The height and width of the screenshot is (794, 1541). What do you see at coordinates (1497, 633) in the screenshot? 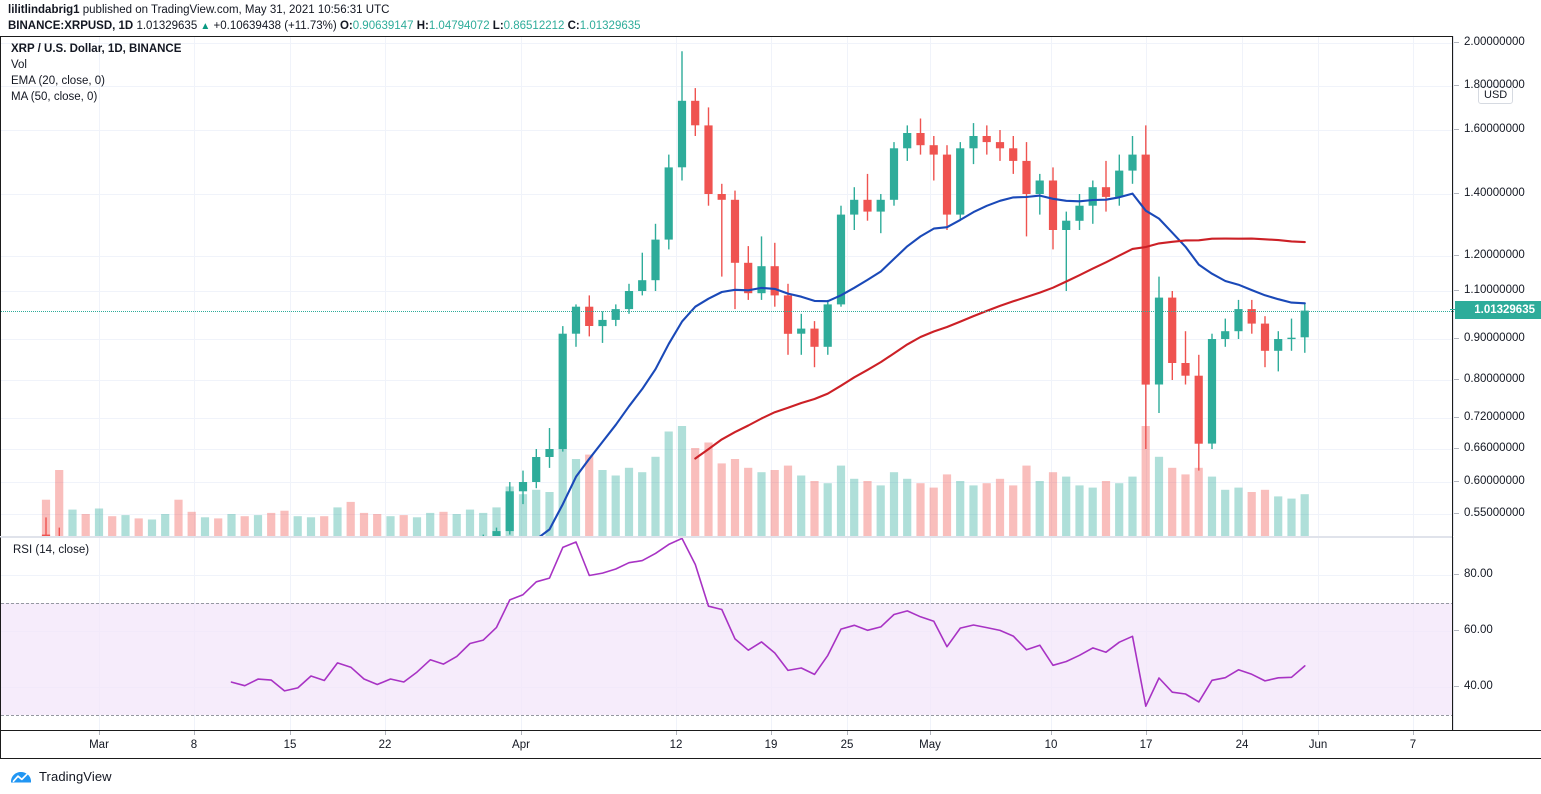
I see `rsi-axis: 80.00 60.00 40.00` at bounding box center [1497, 633].